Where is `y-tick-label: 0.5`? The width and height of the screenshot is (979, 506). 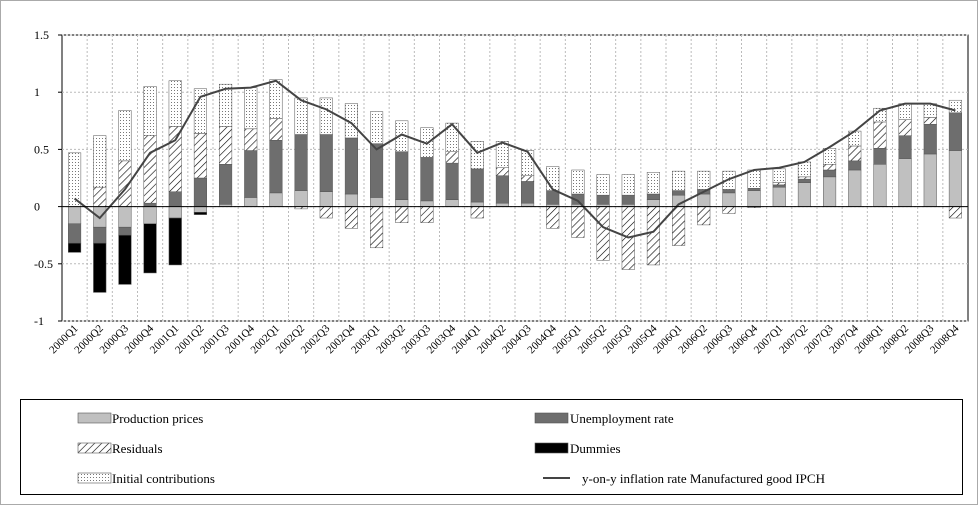 y-tick-label: 0.5 is located at coordinates (41, 149).